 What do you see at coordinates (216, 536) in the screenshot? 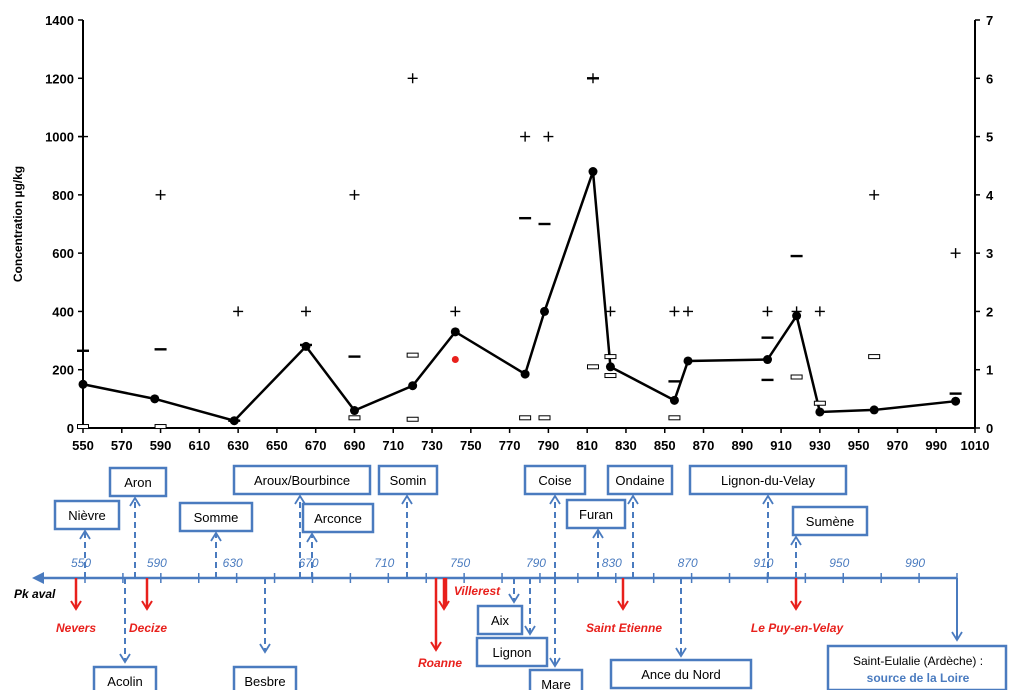
I see `tributary-arrow-2-arrowhead` at bounding box center [216, 536].